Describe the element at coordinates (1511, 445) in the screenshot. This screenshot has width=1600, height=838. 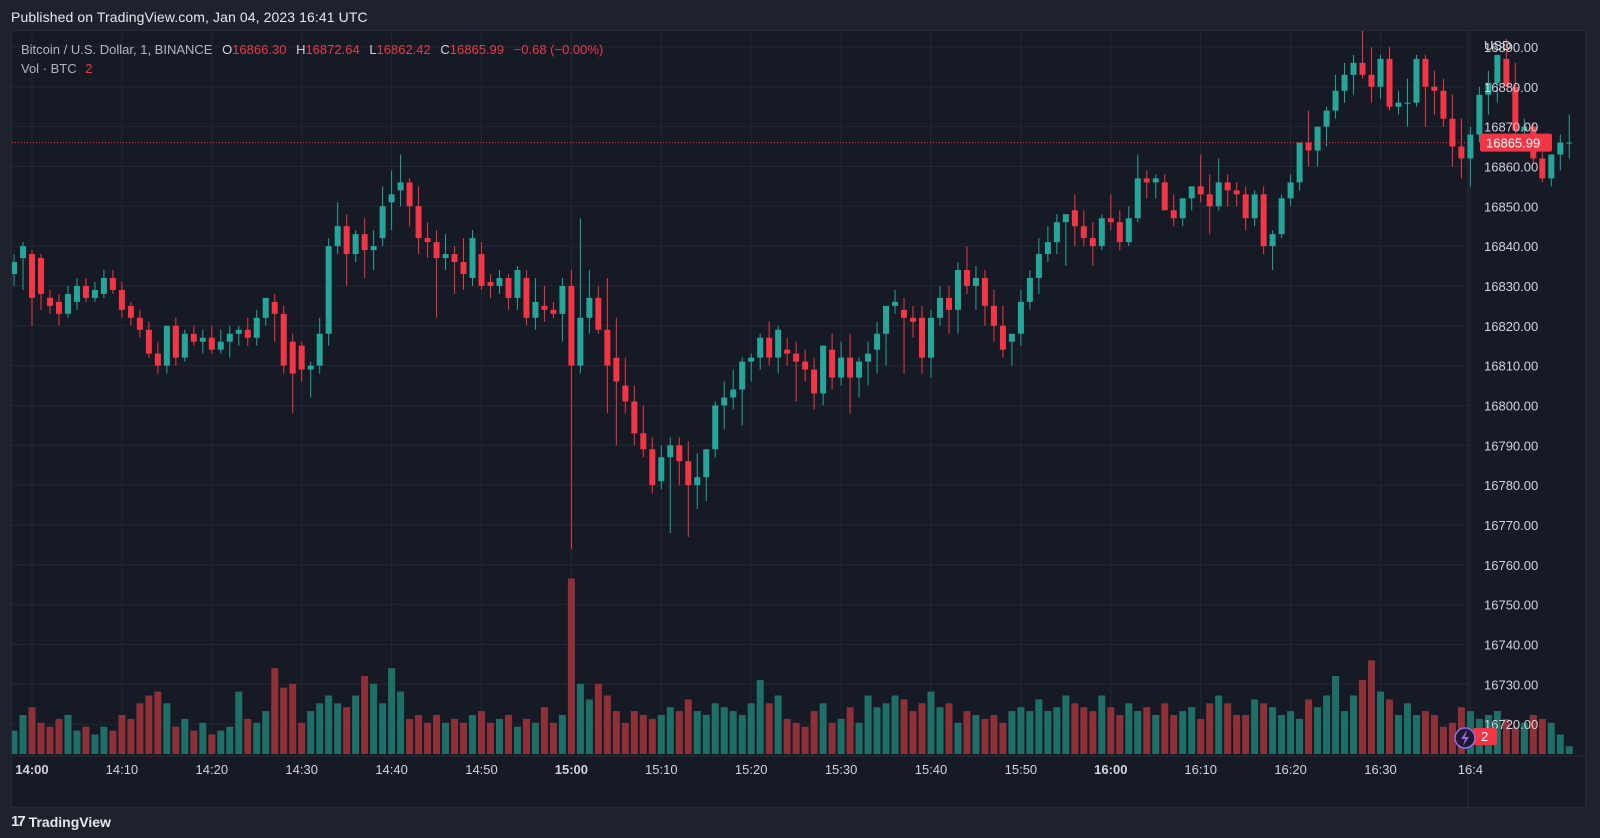
I see `price-tick-label: 16790.00` at that location.